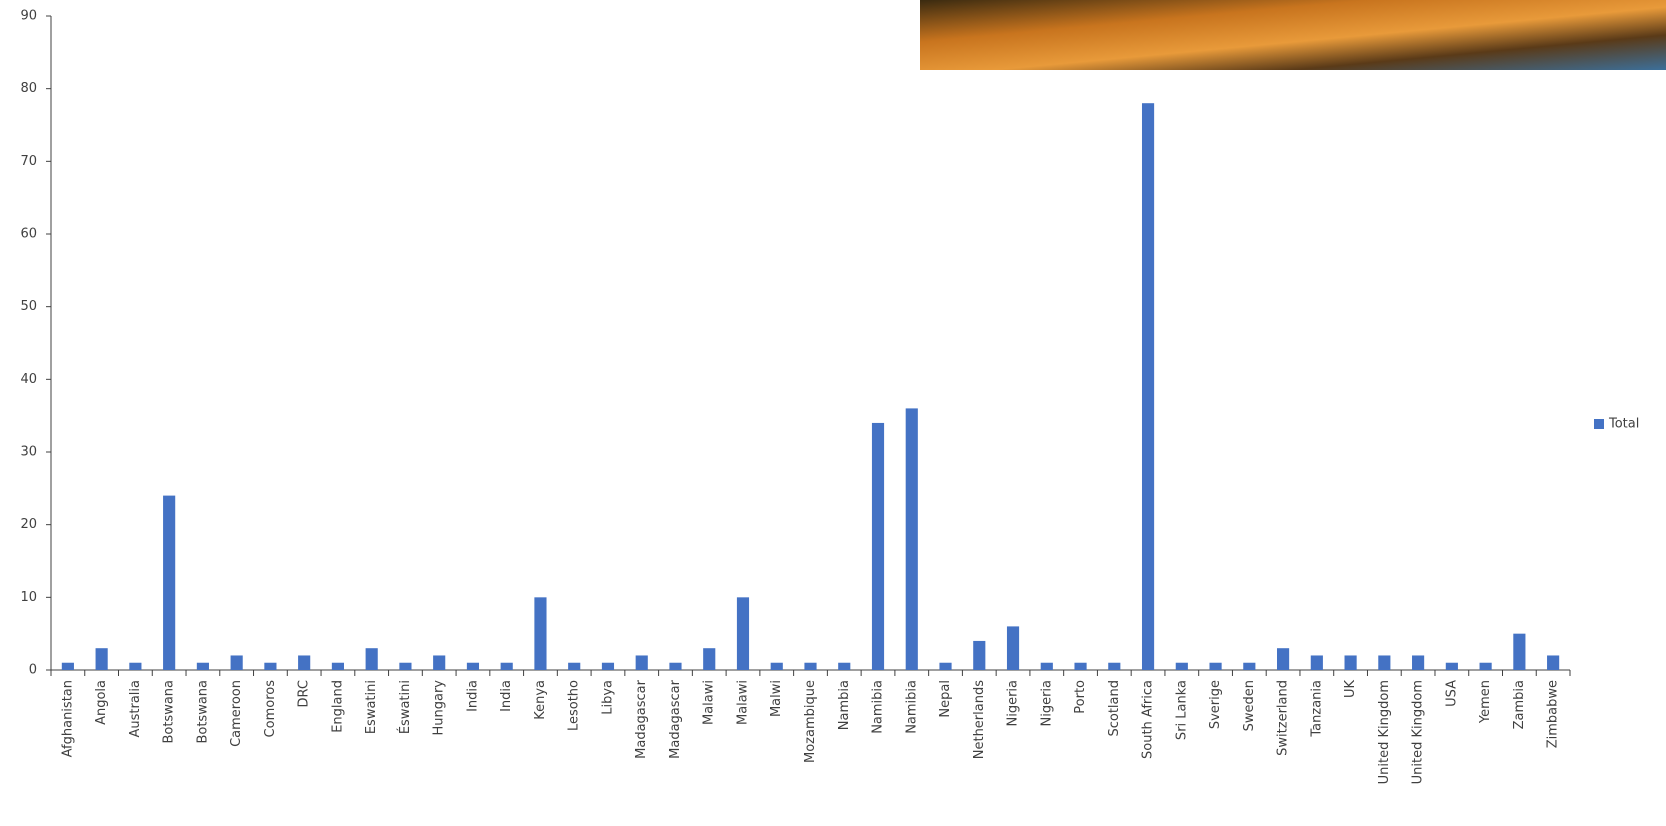 The width and height of the screenshot is (1666, 826). I want to click on y-tick-label: 10, so click(28, 597).